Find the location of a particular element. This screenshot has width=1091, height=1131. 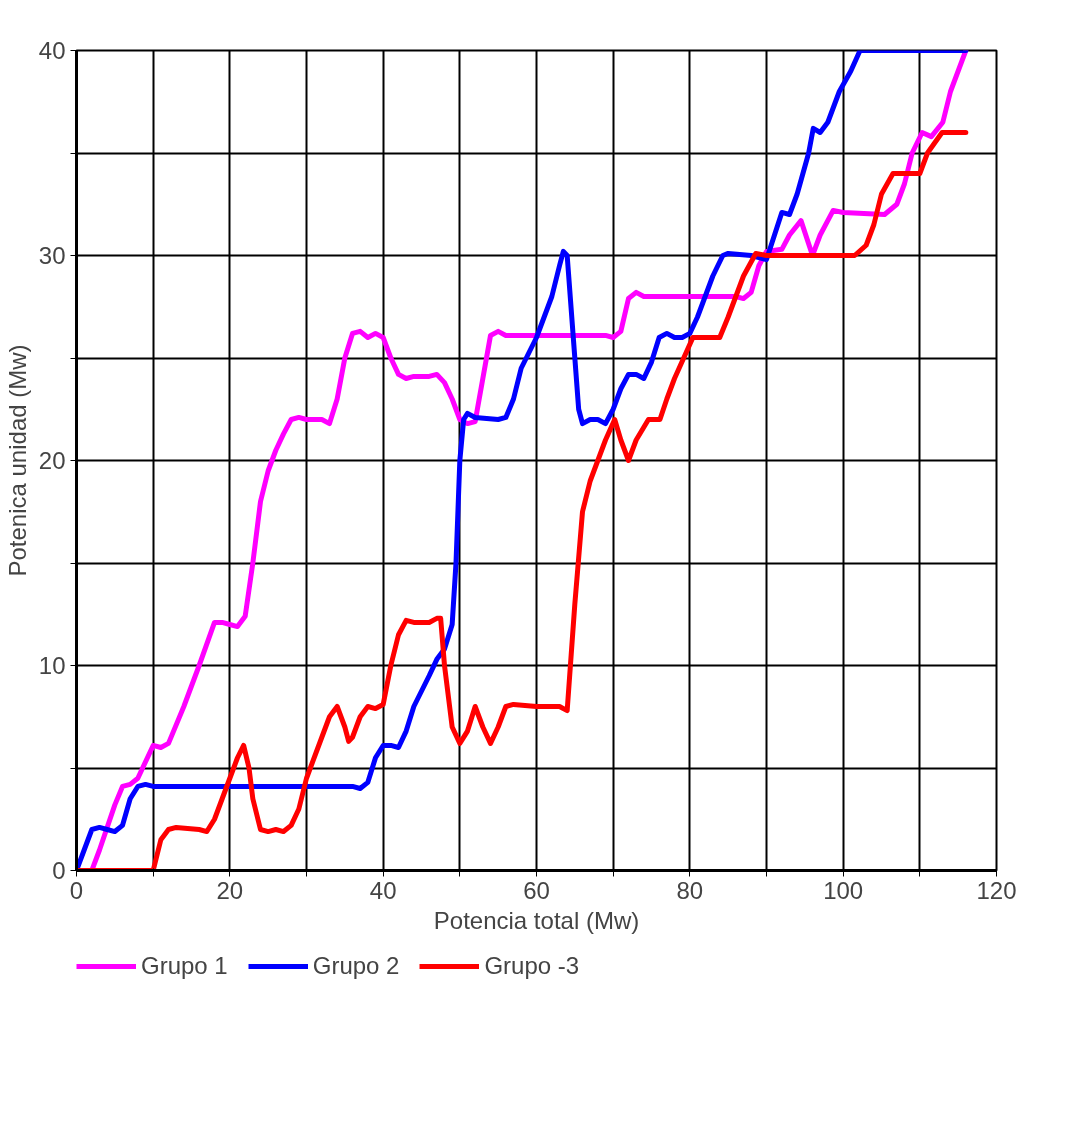

x-tick-label: 100 is located at coordinates (843, 890).